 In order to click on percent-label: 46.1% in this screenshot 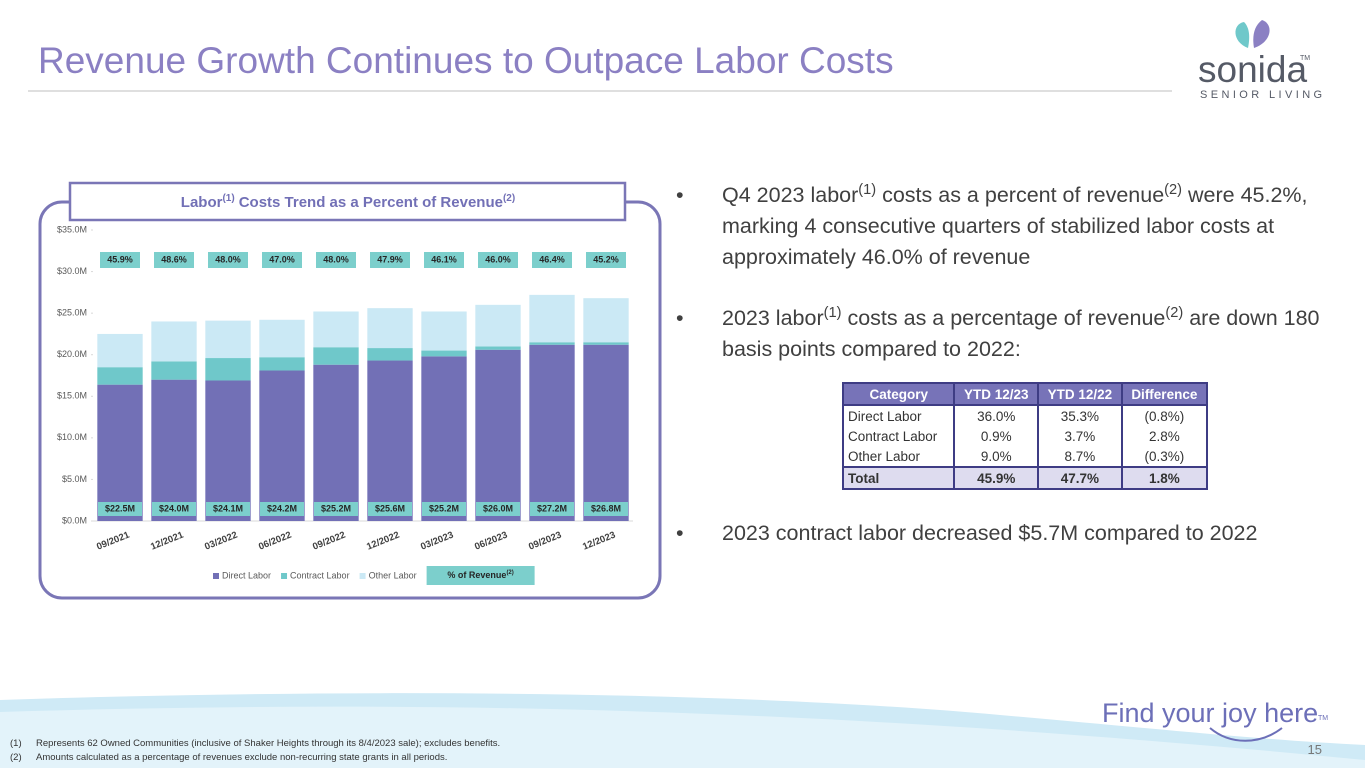, I will do `click(444, 259)`.